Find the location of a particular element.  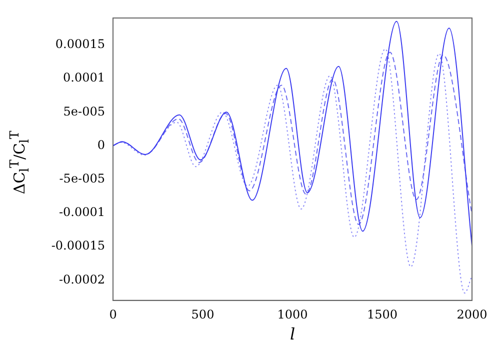

x-tick-label: 0 is located at coordinates (113, 315).